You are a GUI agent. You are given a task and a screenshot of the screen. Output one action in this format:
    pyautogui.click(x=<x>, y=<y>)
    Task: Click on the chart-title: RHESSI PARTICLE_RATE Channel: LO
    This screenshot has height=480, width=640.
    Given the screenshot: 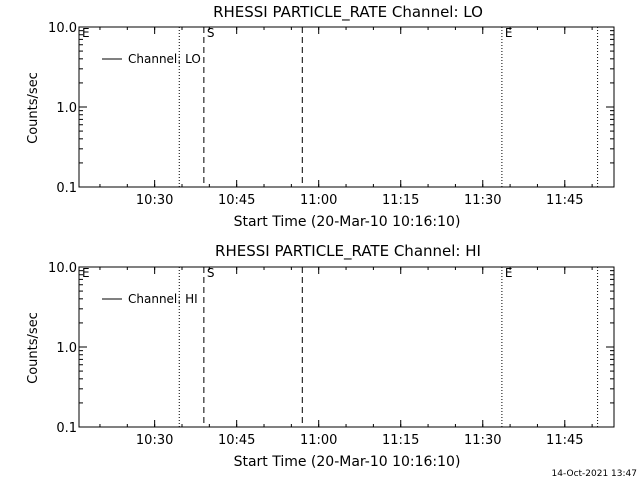 What is the action you would take?
    pyautogui.click(x=348, y=12)
    